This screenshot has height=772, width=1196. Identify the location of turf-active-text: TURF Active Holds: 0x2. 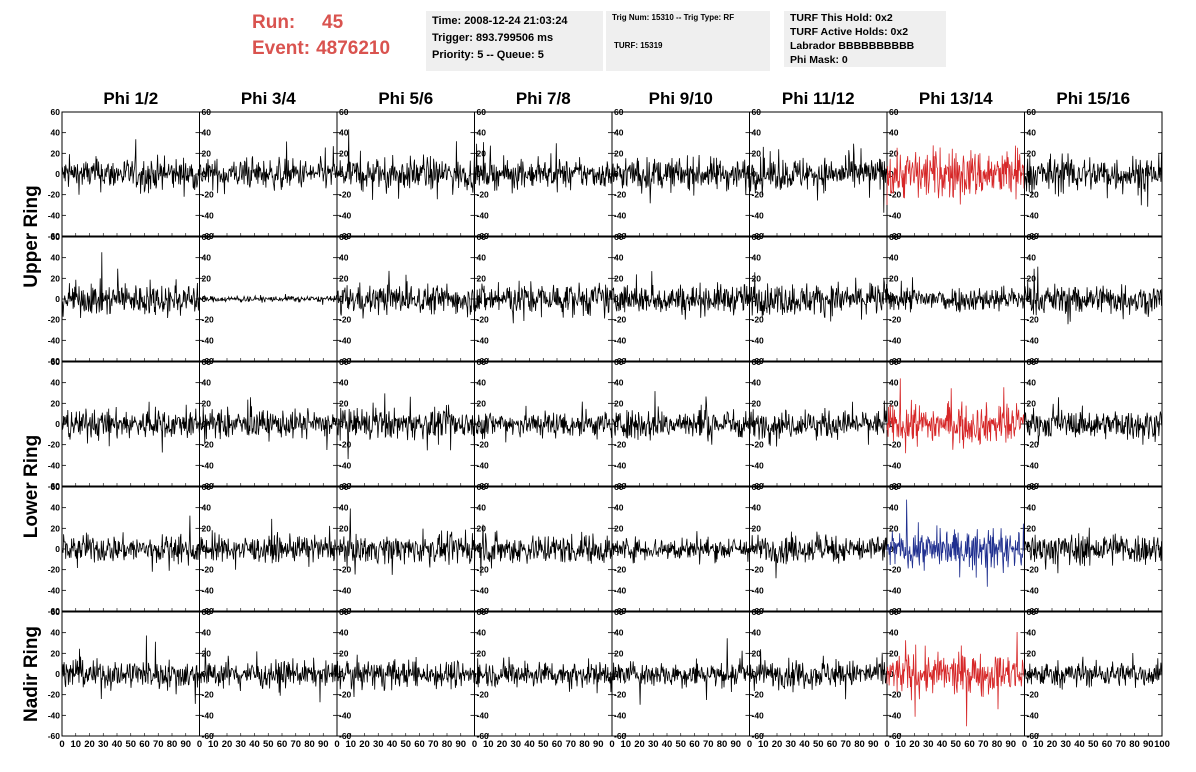
(849, 32).